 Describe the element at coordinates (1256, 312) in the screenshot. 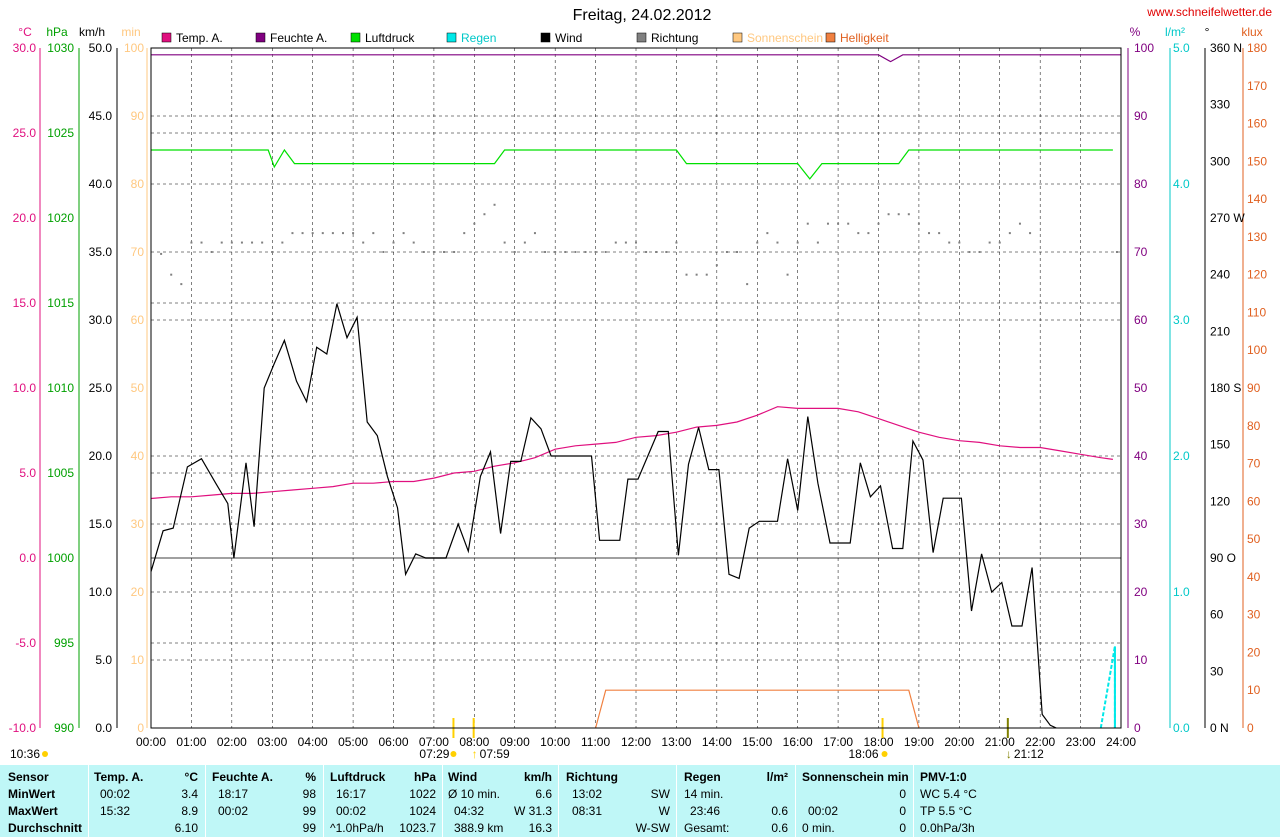

I see `light-tick-7: 110` at that location.